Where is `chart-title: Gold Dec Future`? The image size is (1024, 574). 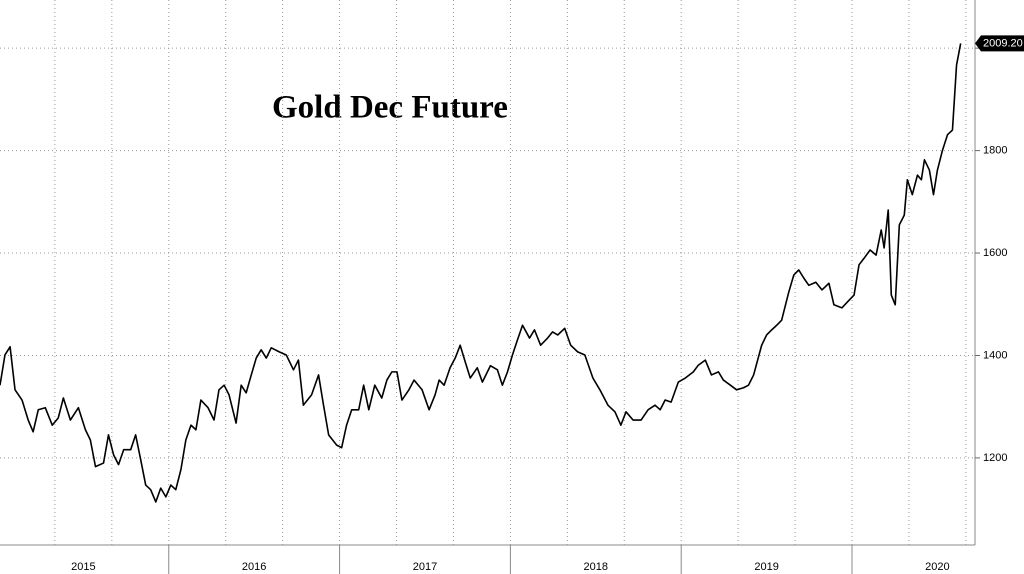 chart-title: Gold Dec Future is located at coordinates (390, 108).